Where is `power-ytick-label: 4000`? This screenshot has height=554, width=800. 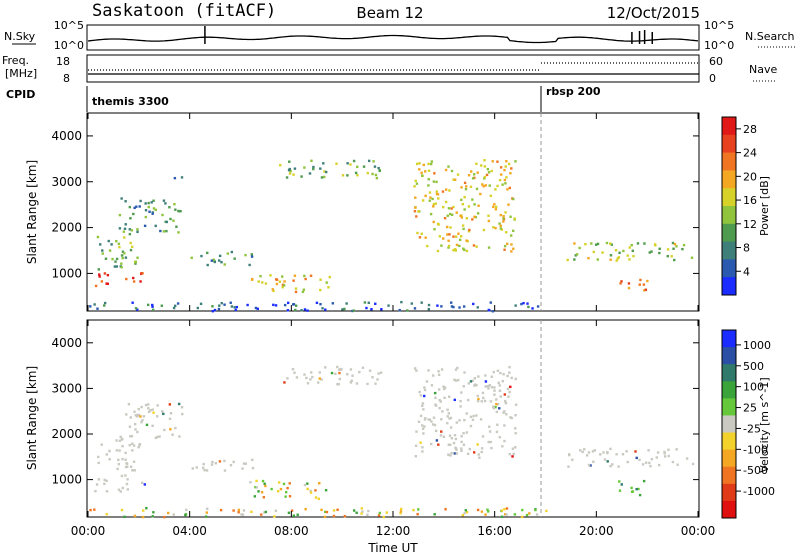
power-ytick-label: 4000 is located at coordinates (66, 136).